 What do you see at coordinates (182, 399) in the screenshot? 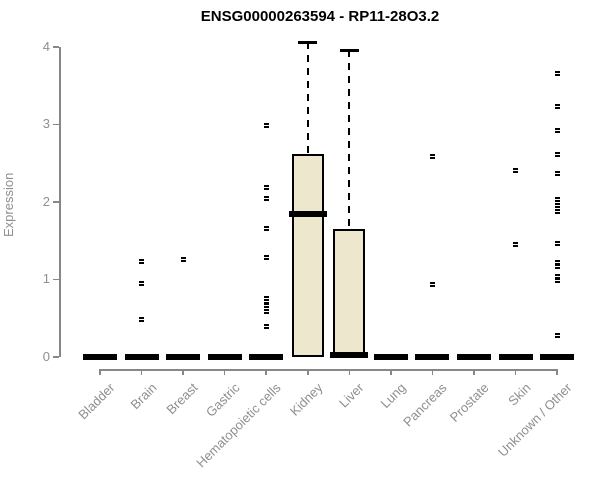
I see `x-tick-label: Breast` at bounding box center [182, 399].